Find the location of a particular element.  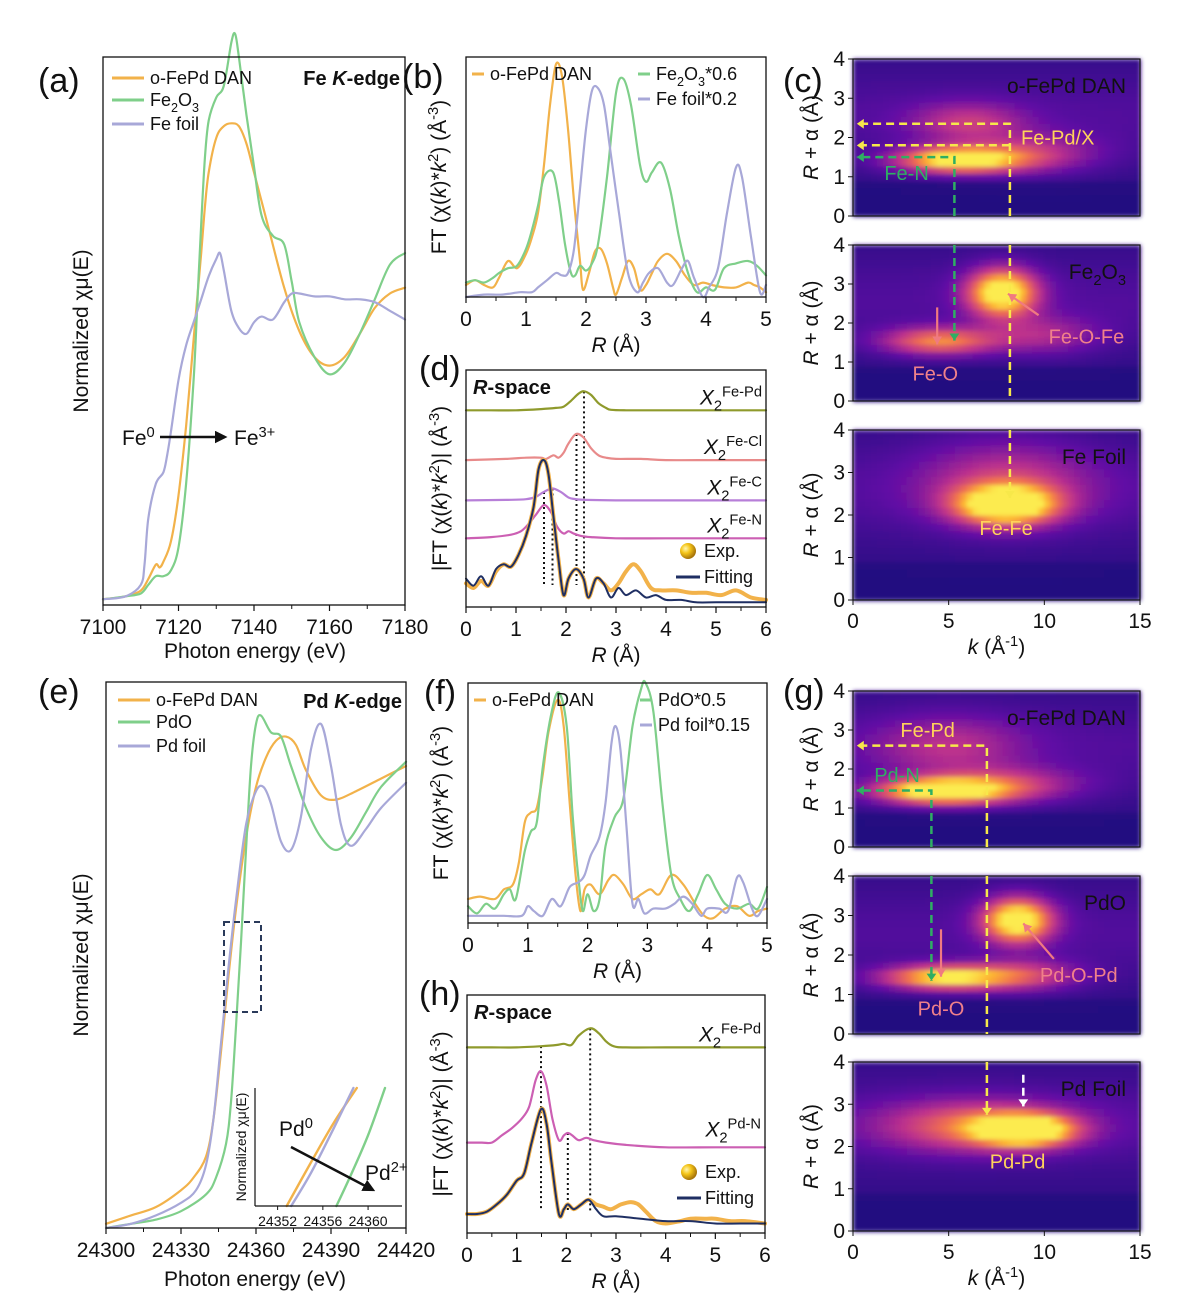

x-tick-label: 7120 is located at coordinates (178, 627).